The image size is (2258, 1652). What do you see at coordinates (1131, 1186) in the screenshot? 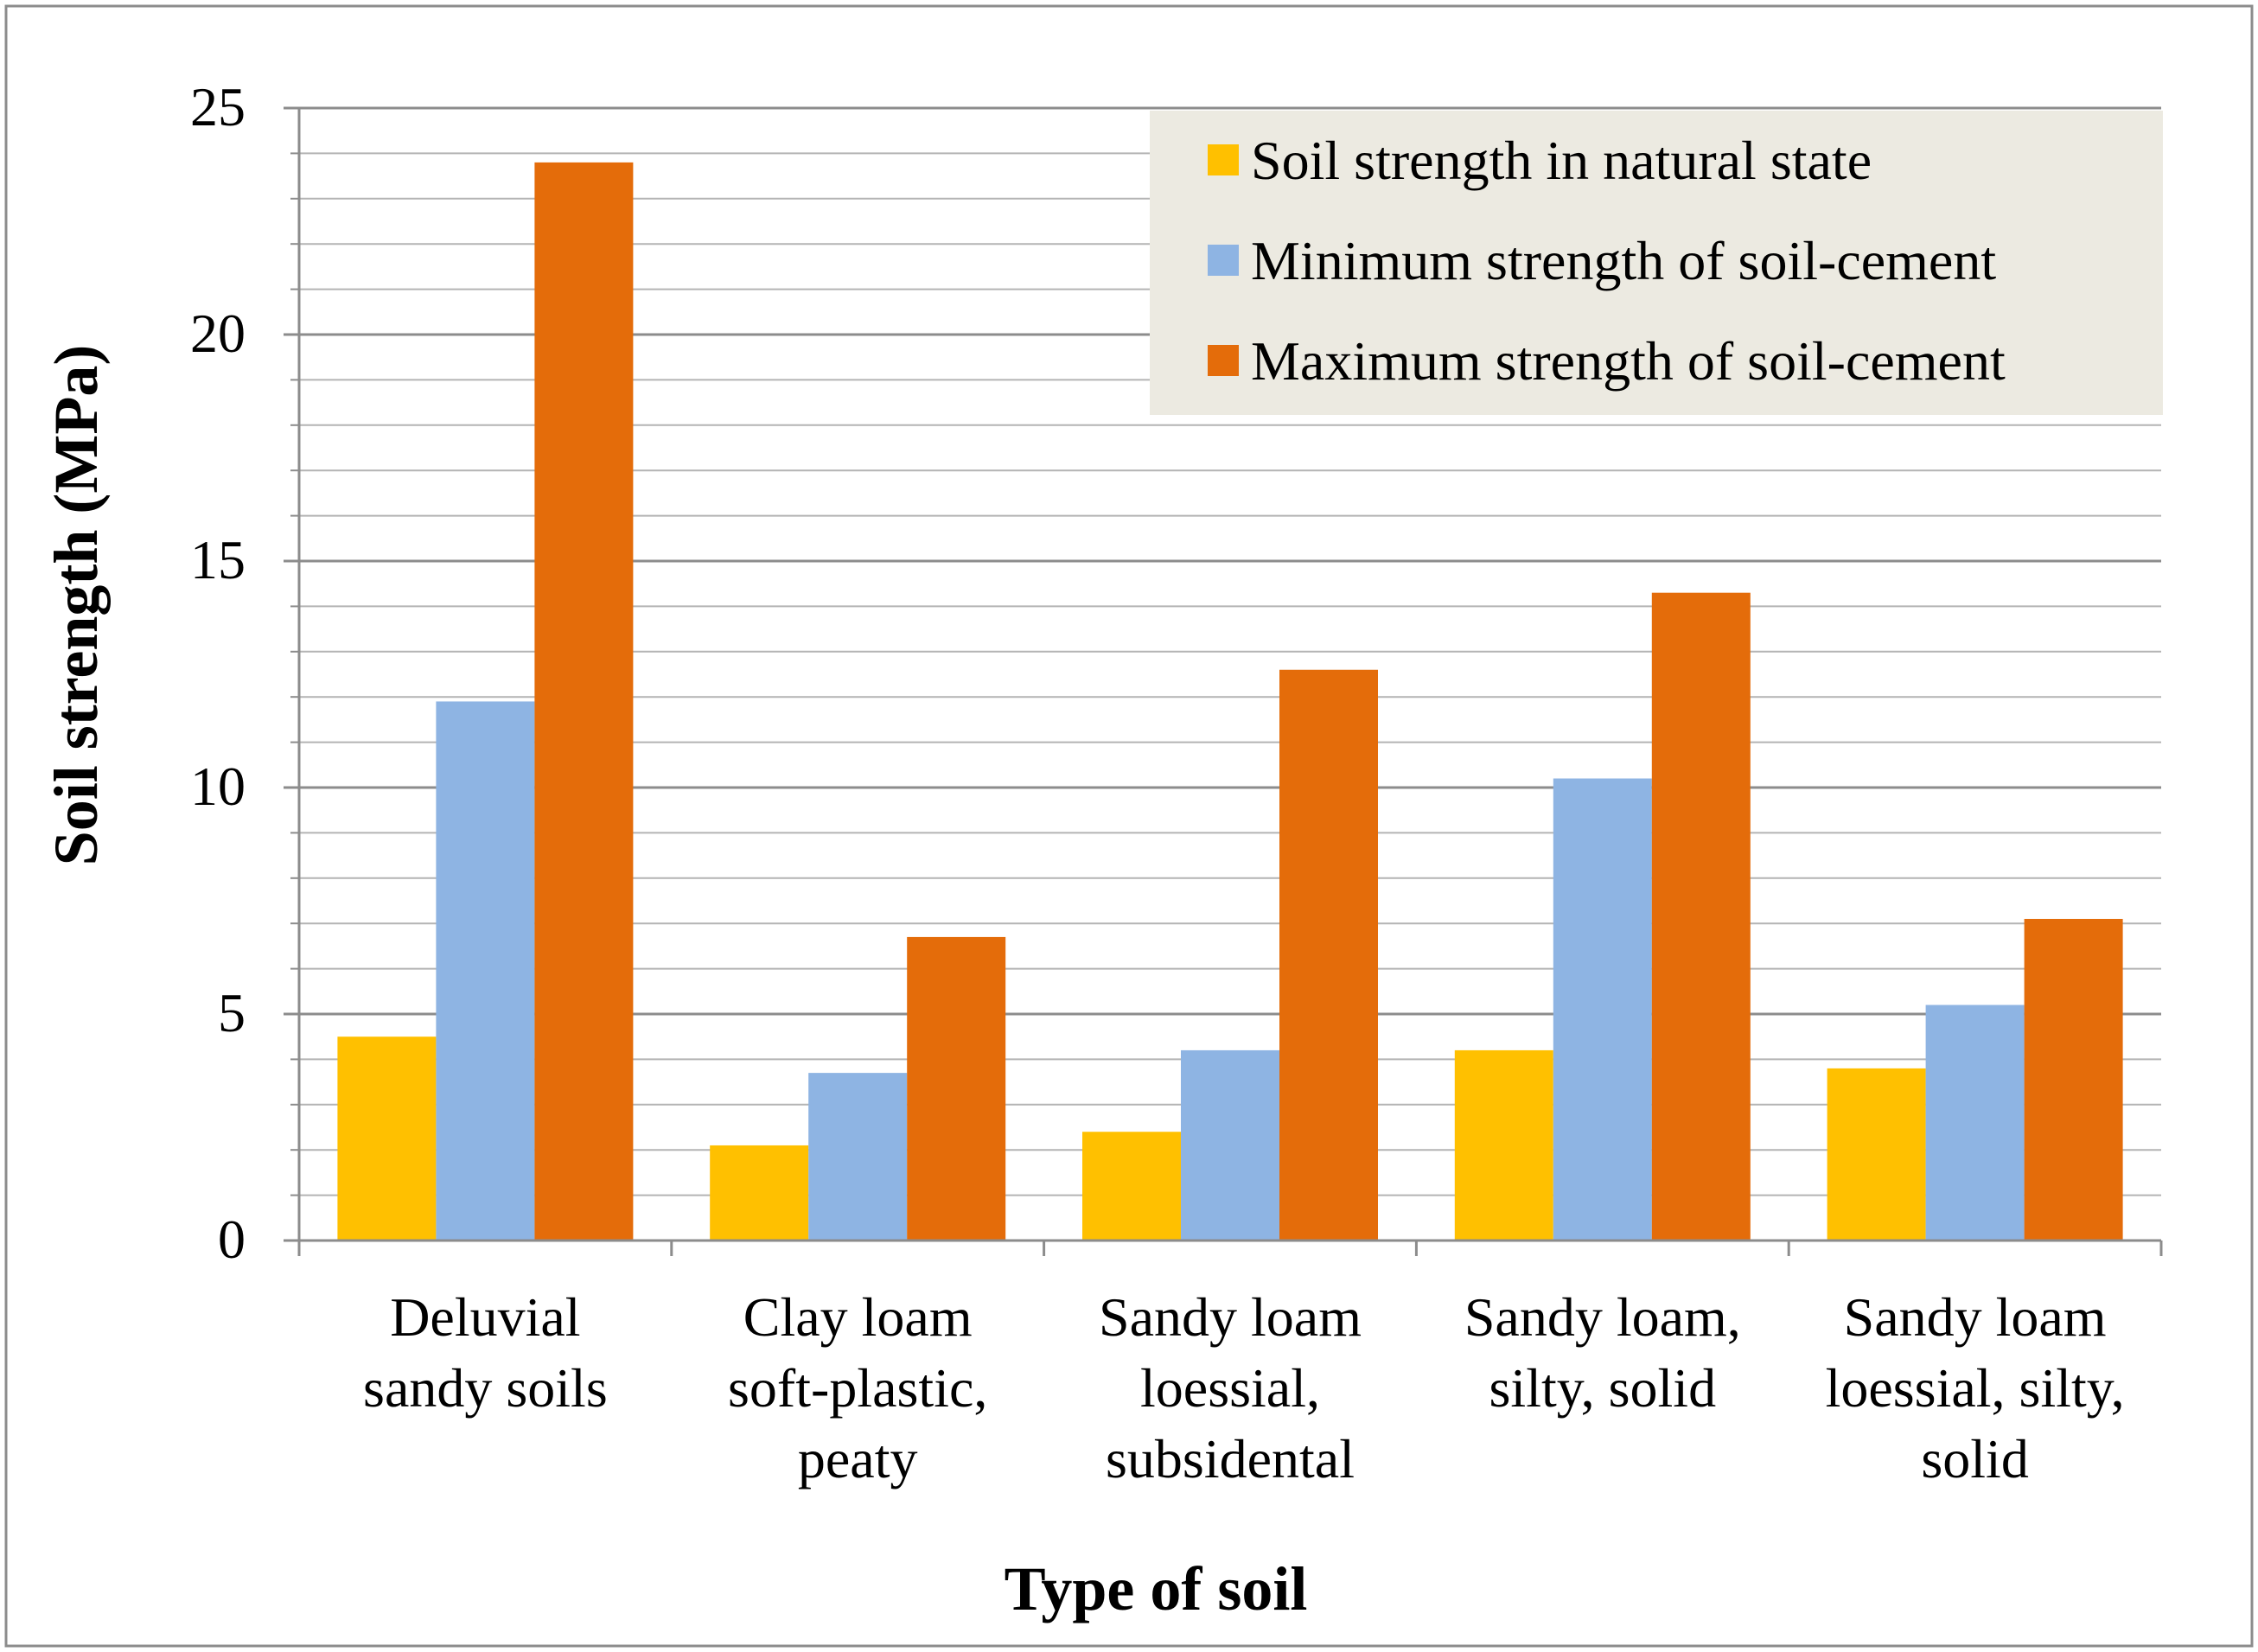
I see `bar-series1-cat3` at bounding box center [1131, 1186].